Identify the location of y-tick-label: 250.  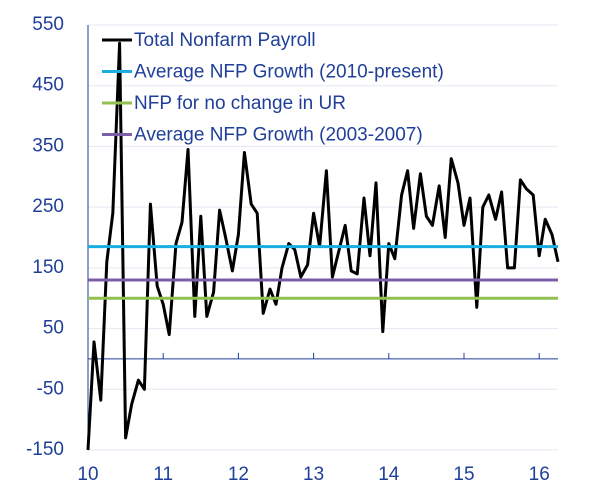
(48, 206).